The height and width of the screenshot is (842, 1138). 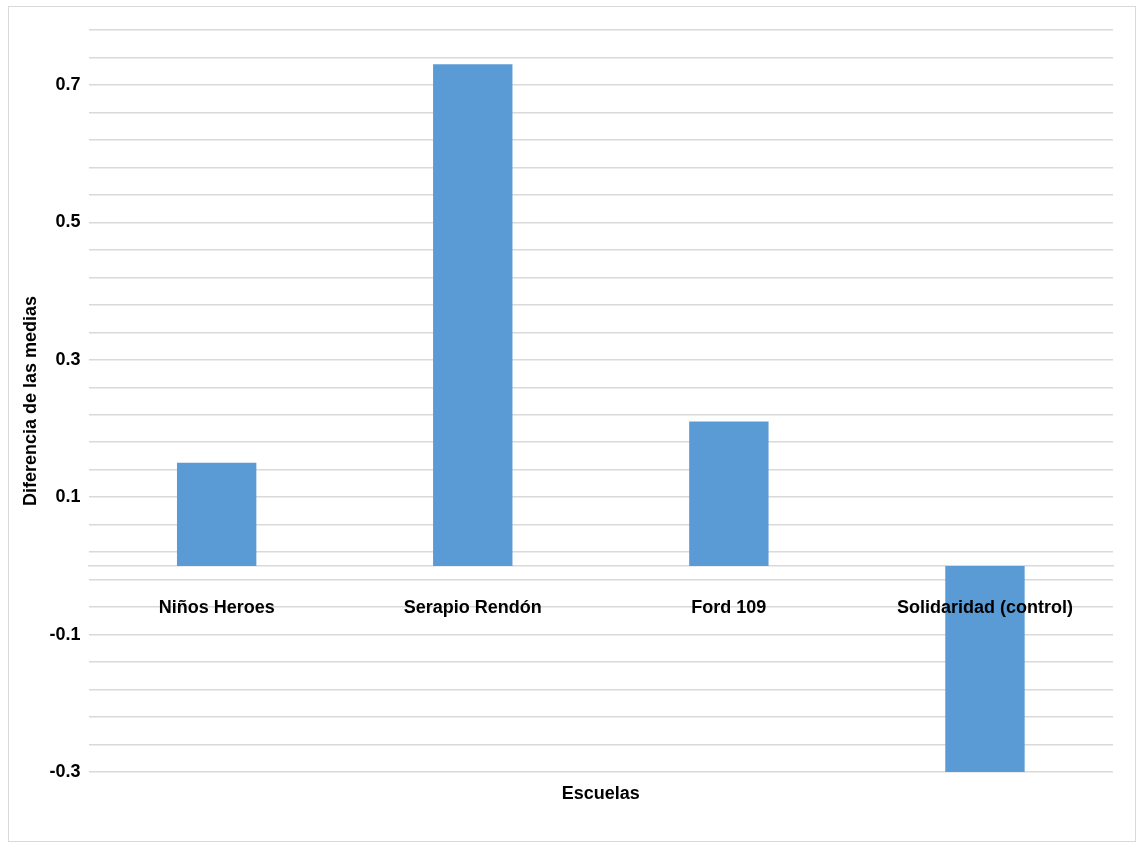 I want to click on y-tick-label: -0.1, so click(x=65, y=633).